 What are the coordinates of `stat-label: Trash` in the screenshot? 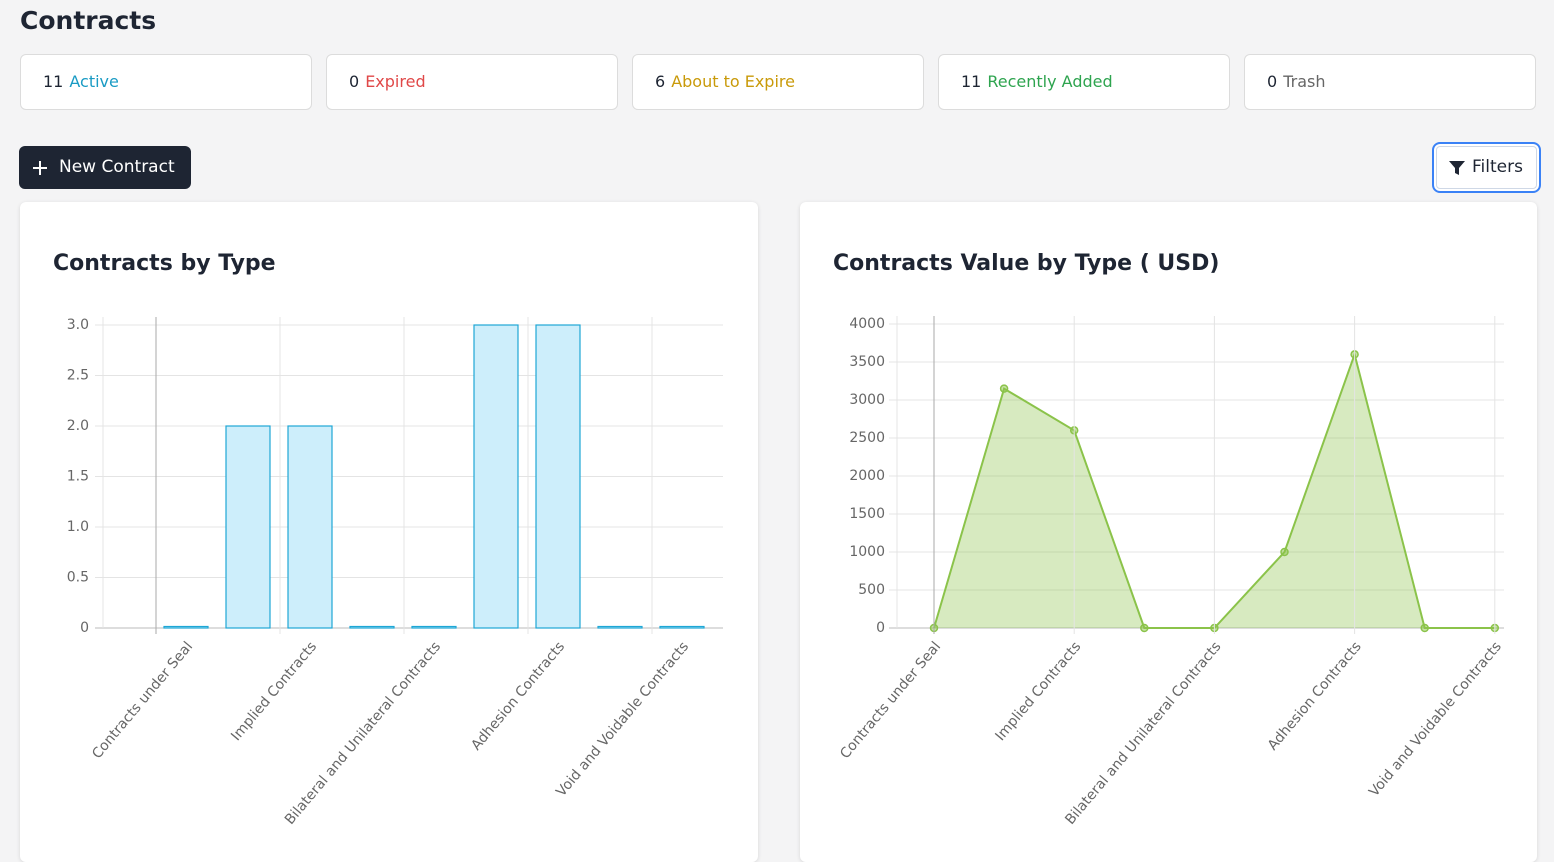 It's located at (1304, 81).